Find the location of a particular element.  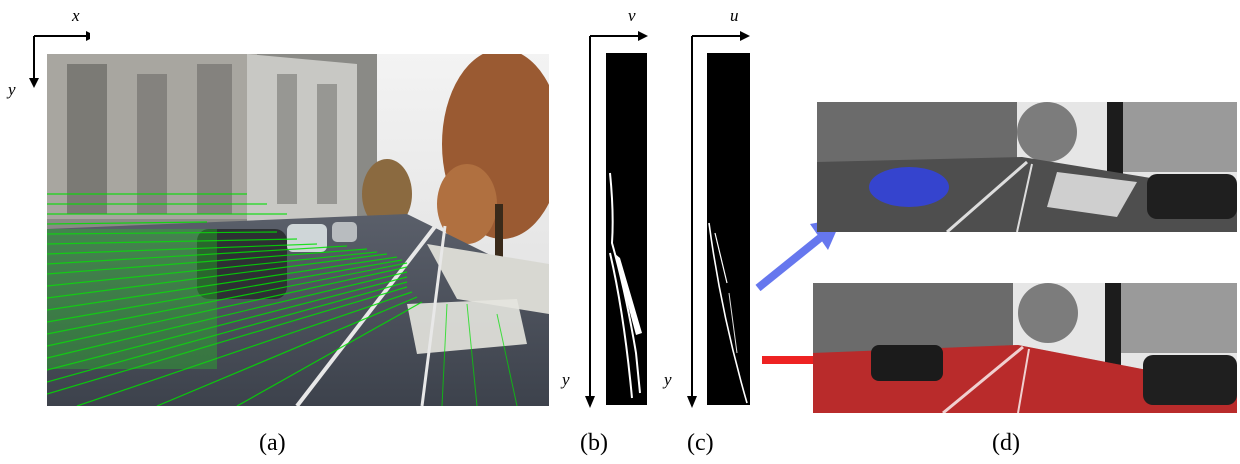

panel-c: u y (c) is located at coordinates (717, 232).